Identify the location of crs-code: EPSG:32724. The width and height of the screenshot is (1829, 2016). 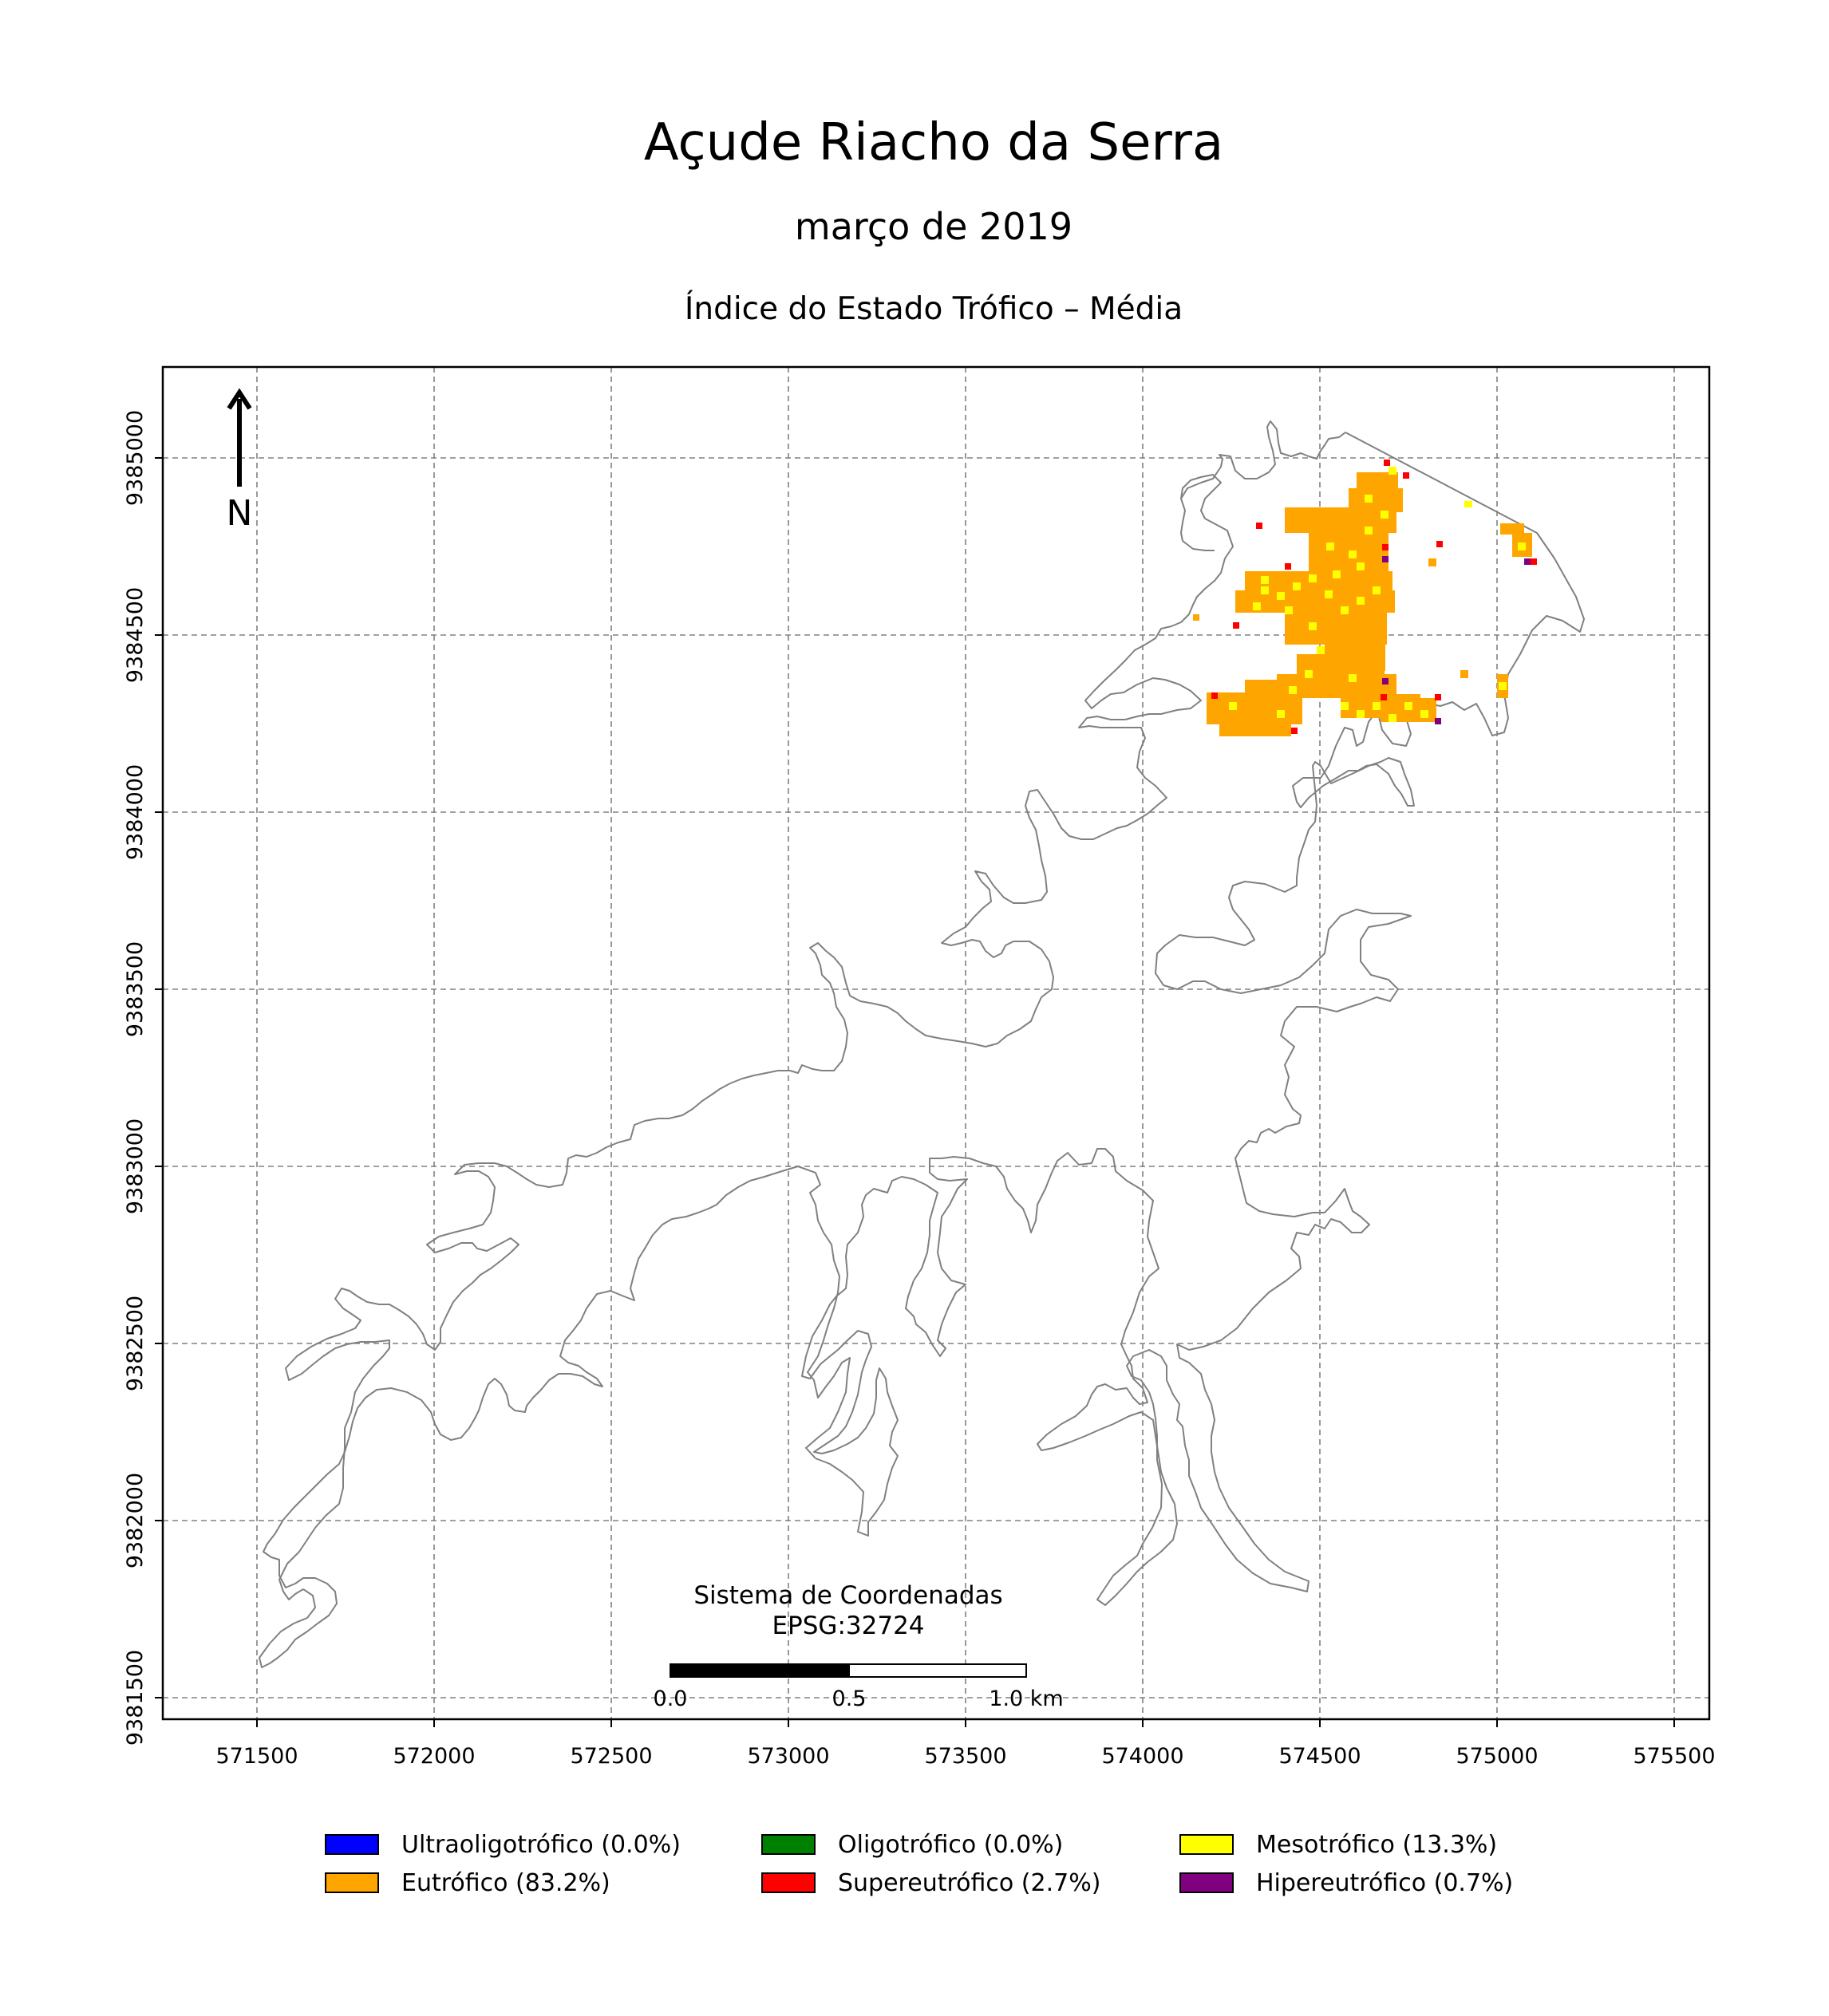
(848, 1626).